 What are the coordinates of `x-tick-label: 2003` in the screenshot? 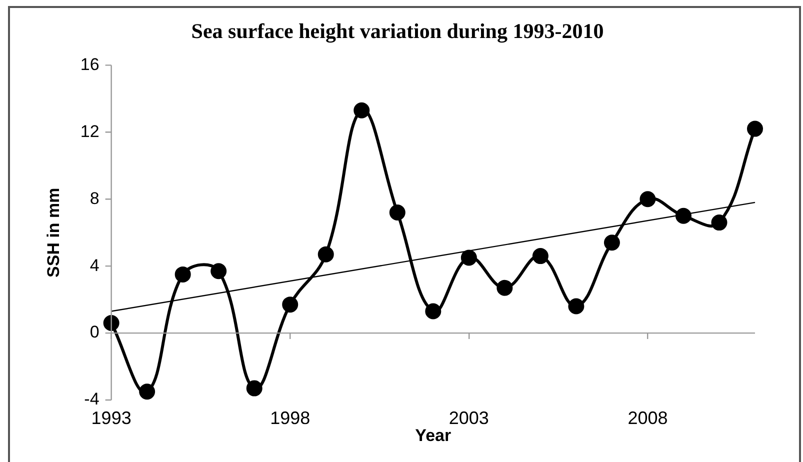 It's located at (468, 418).